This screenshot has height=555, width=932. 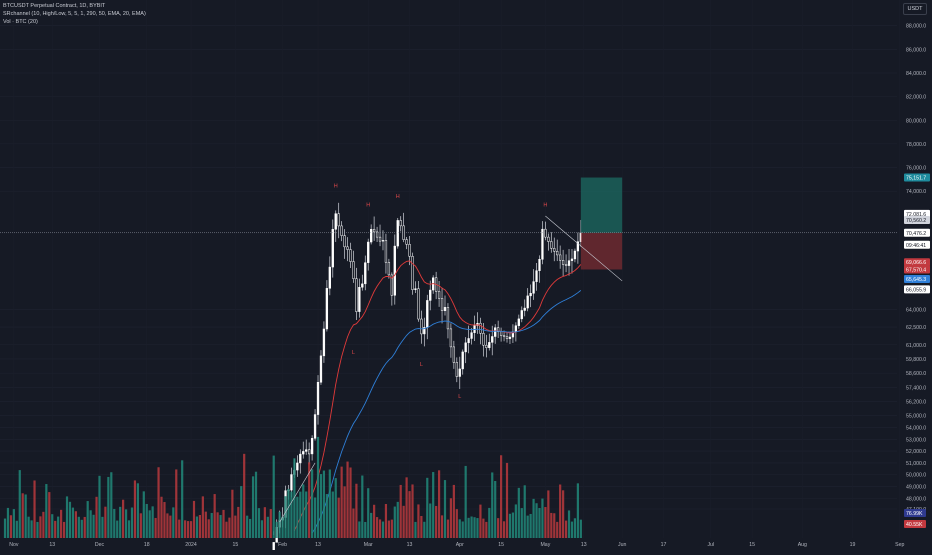 What do you see at coordinates (20, 22) in the screenshot?
I see `indicator-volume-label: Vol · BTC (20)` at bounding box center [20, 22].